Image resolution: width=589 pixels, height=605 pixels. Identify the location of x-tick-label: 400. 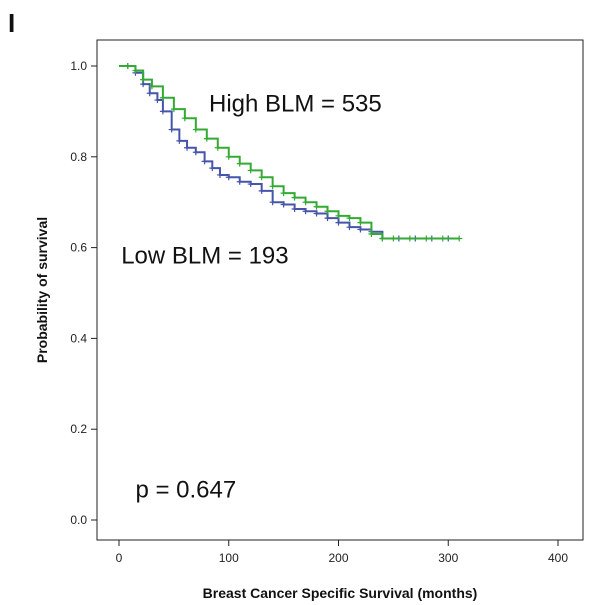
(558, 558).